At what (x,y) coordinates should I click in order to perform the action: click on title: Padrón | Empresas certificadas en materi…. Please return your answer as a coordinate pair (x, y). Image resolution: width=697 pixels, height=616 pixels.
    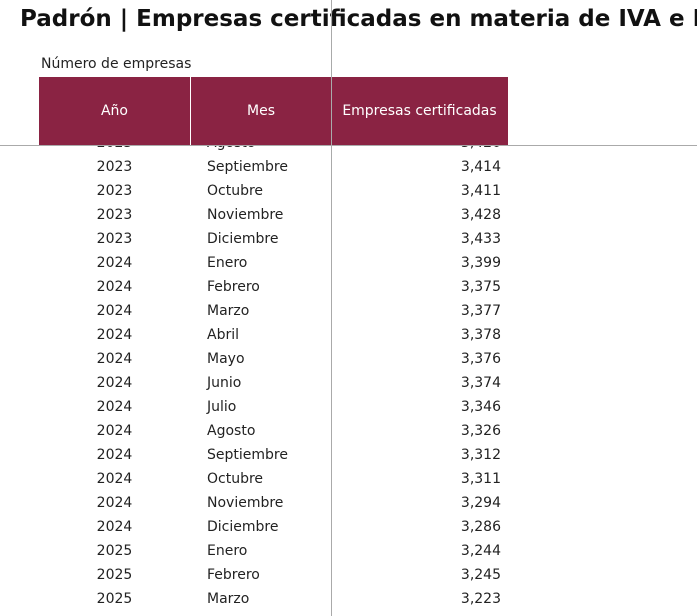
    Looking at the image, I should click on (358, 19).